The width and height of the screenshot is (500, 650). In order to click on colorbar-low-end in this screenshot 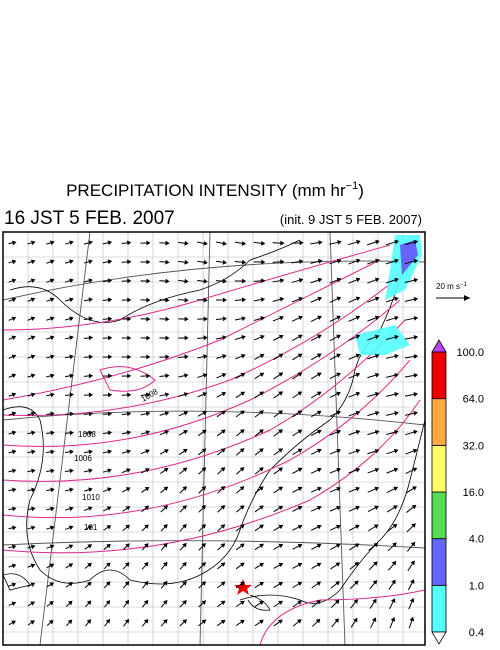, I will do `click(439, 638)`.